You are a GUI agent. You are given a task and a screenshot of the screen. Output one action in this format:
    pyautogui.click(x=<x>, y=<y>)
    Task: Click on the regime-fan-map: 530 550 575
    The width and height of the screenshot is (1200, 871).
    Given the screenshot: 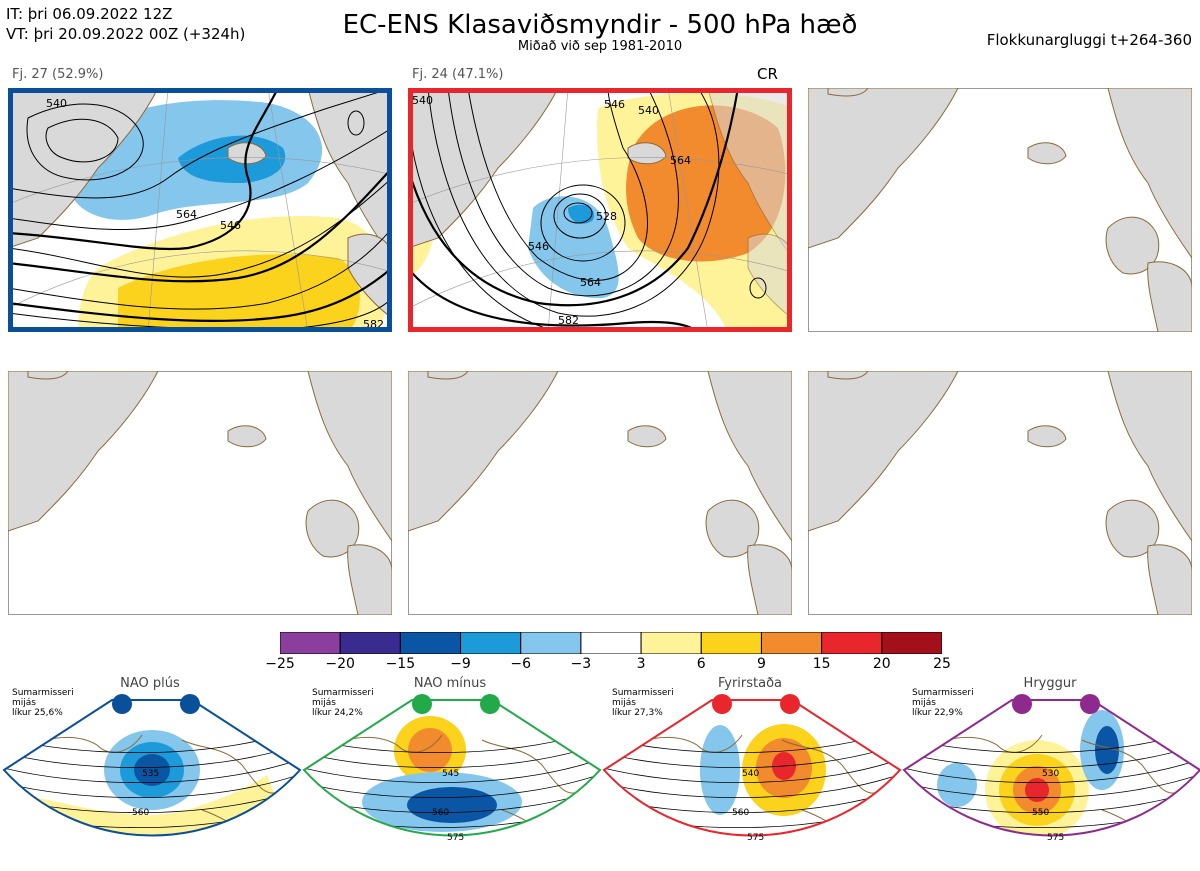 What is the action you would take?
    pyautogui.click(x=1051, y=771)
    